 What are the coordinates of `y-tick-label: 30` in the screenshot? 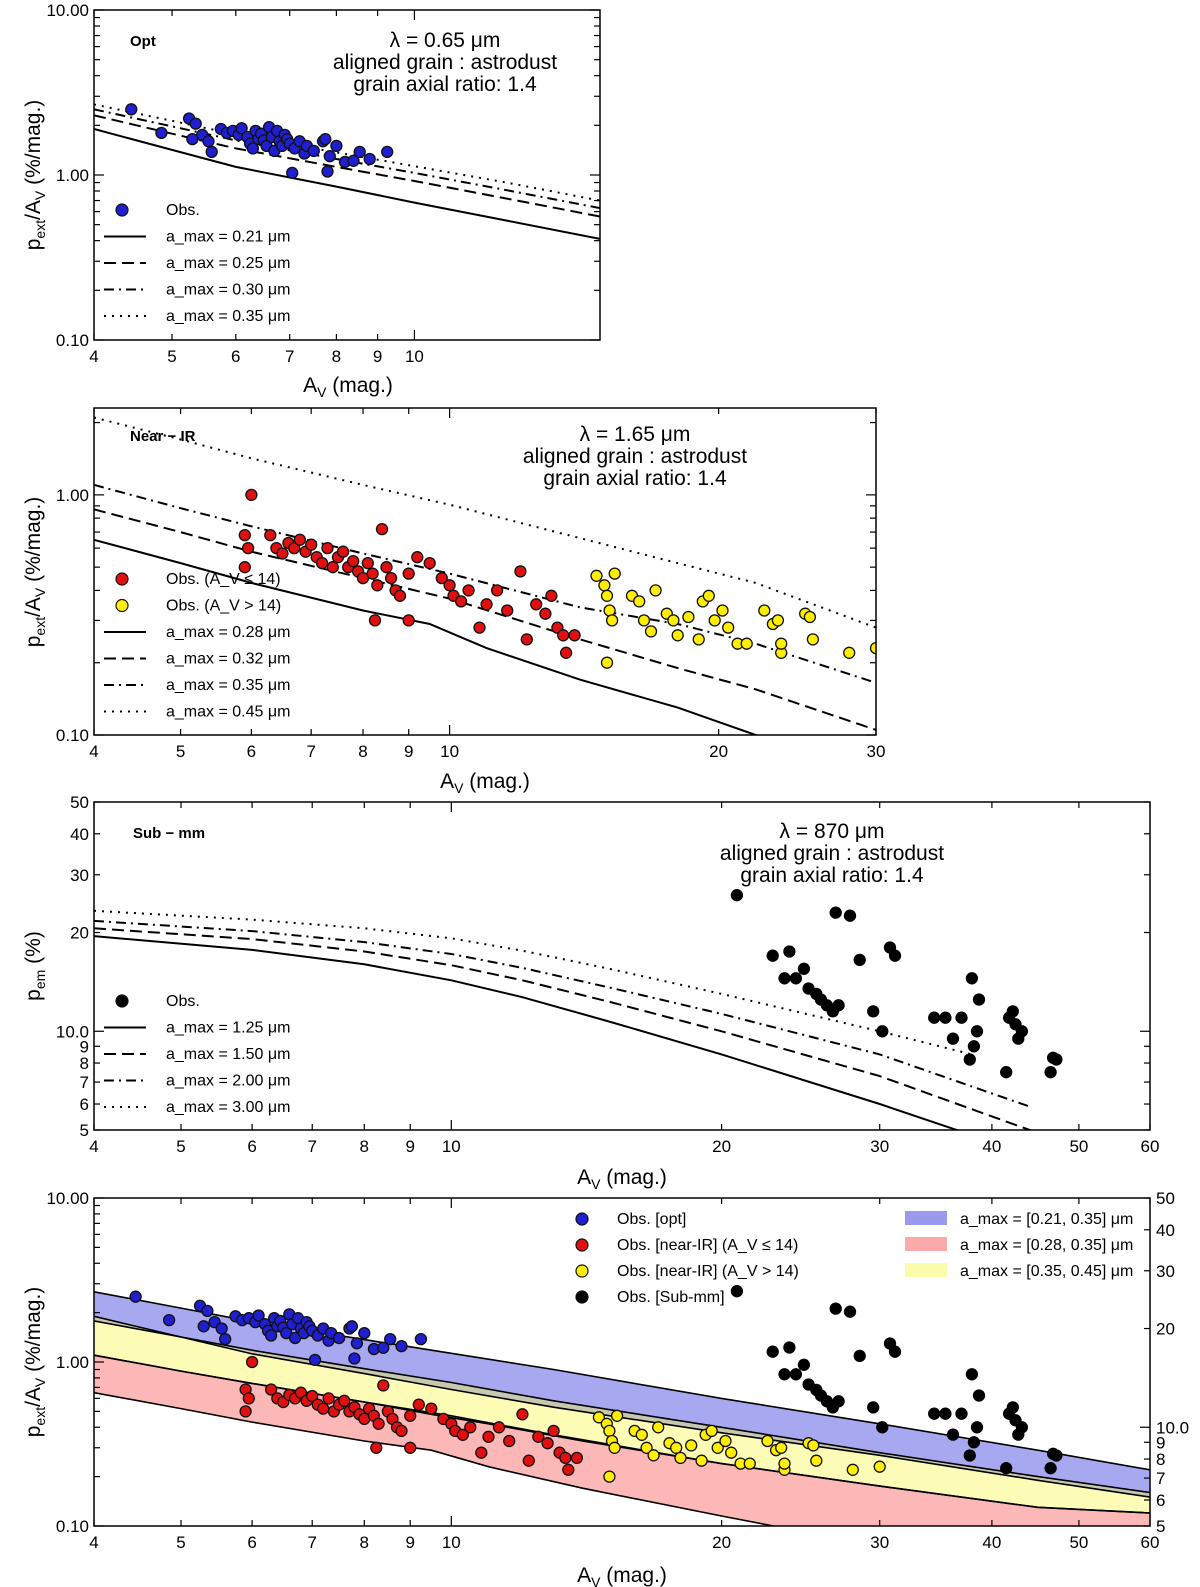 It's located at (79, 875).